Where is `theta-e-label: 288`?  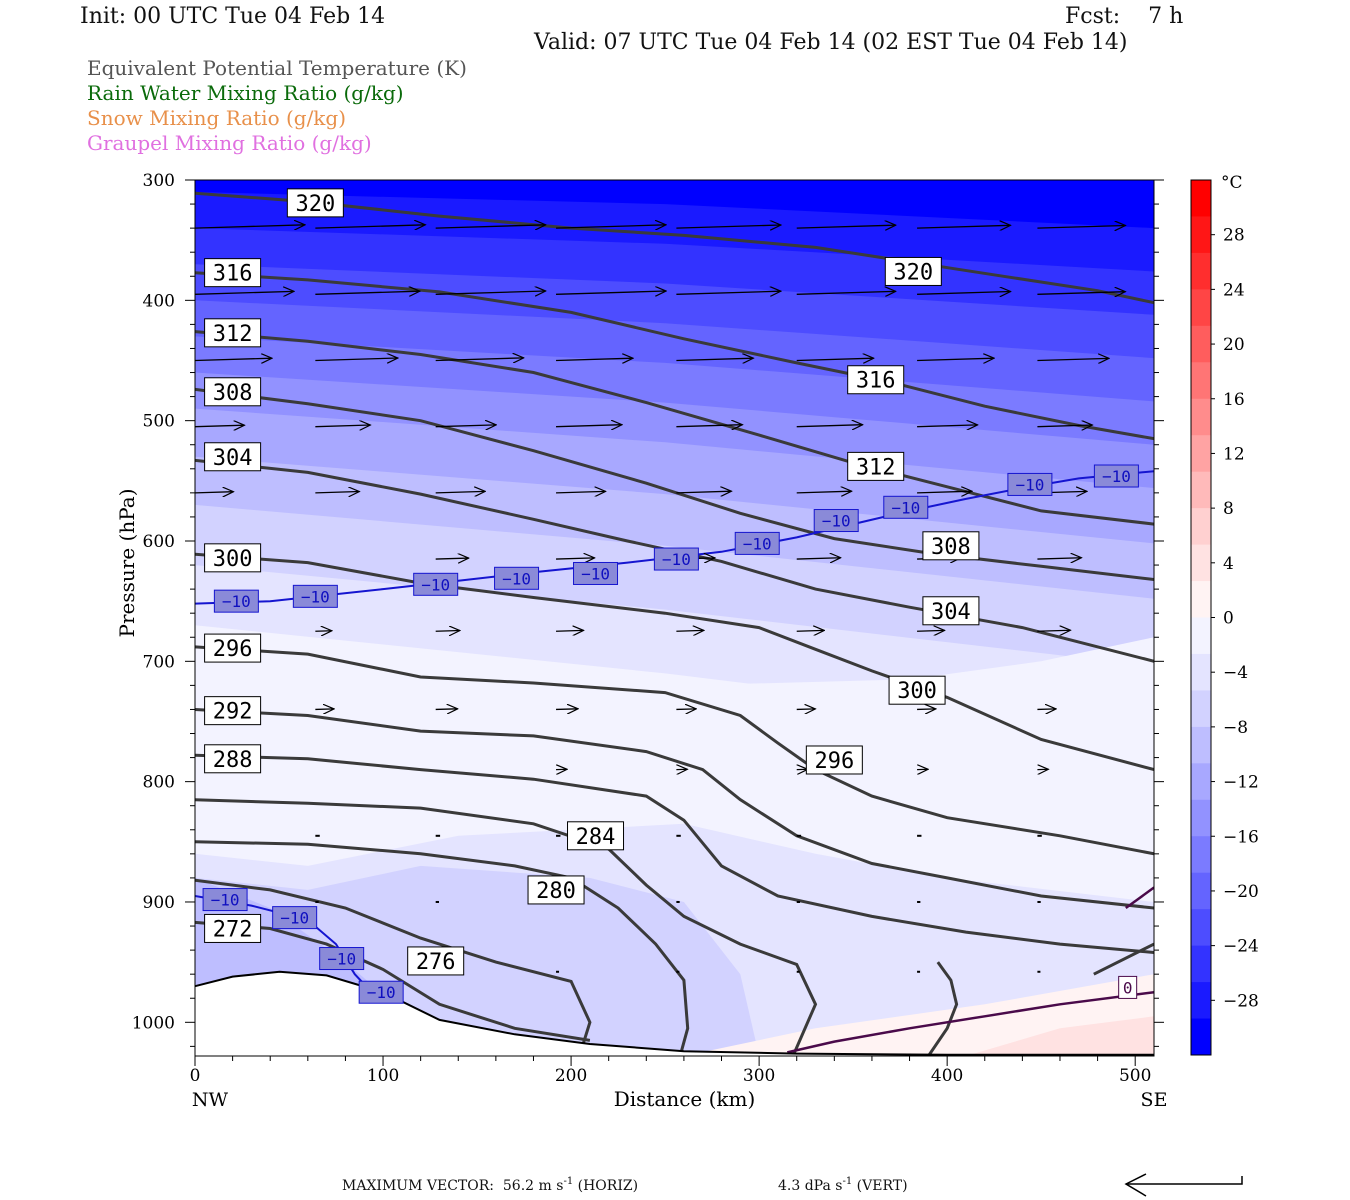 theta-e-label: 288 is located at coordinates (233, 759).